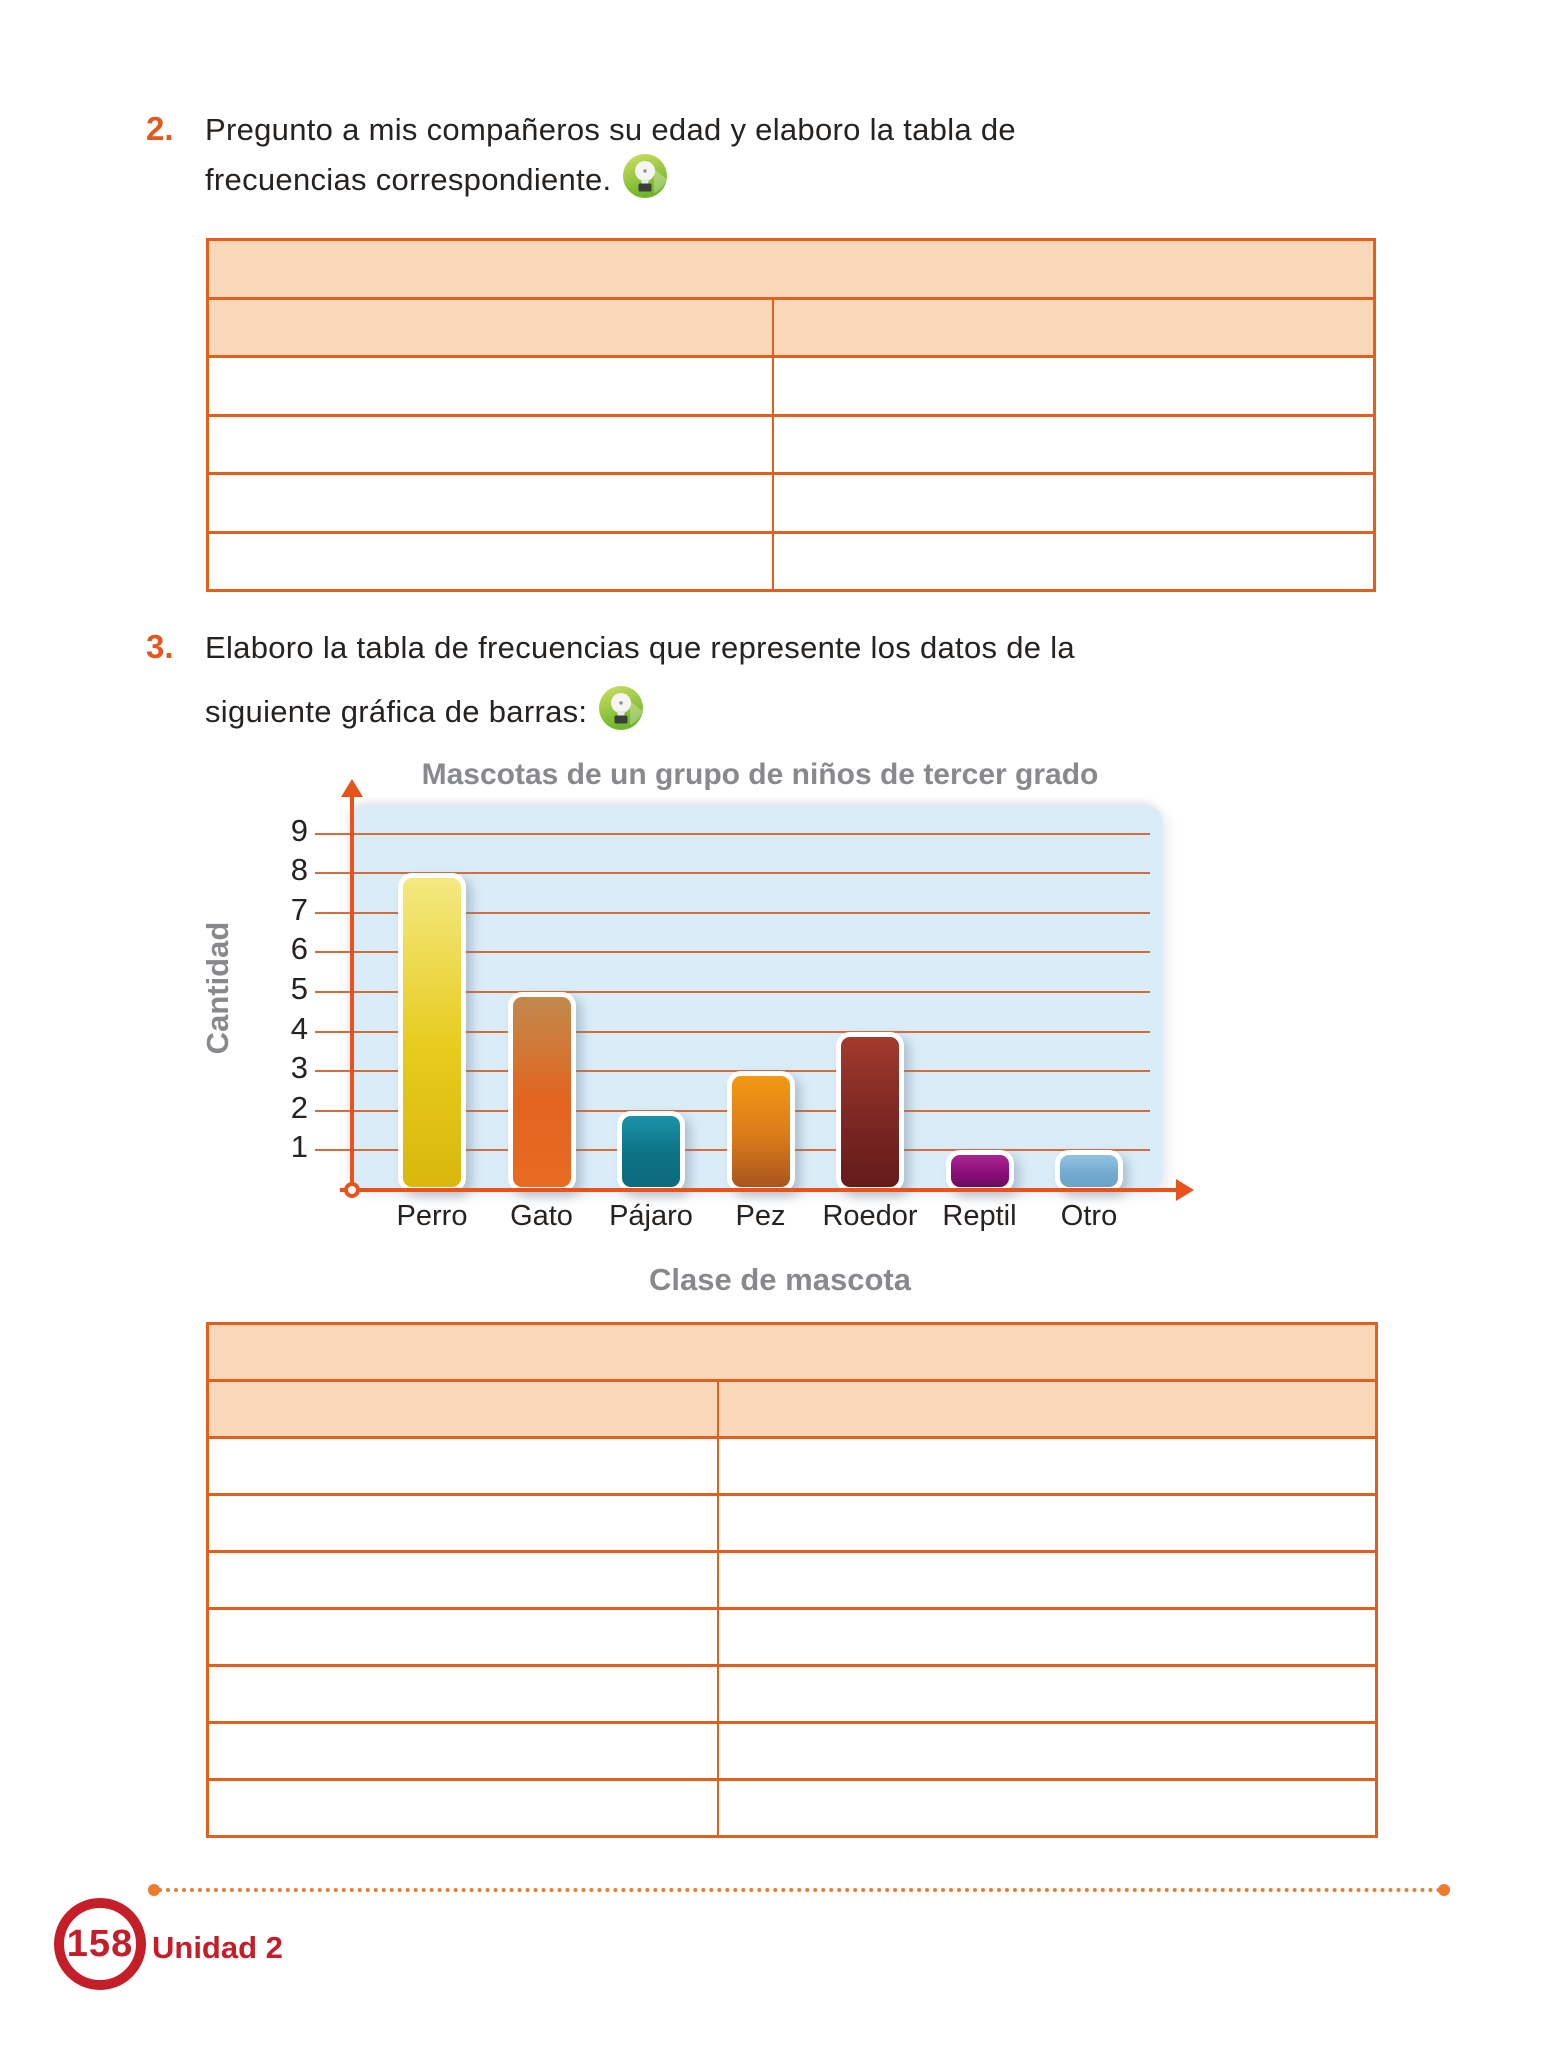 This screenshot has width=1564, height=2048. I want to click on age-frequency-table, so click(791, 415).